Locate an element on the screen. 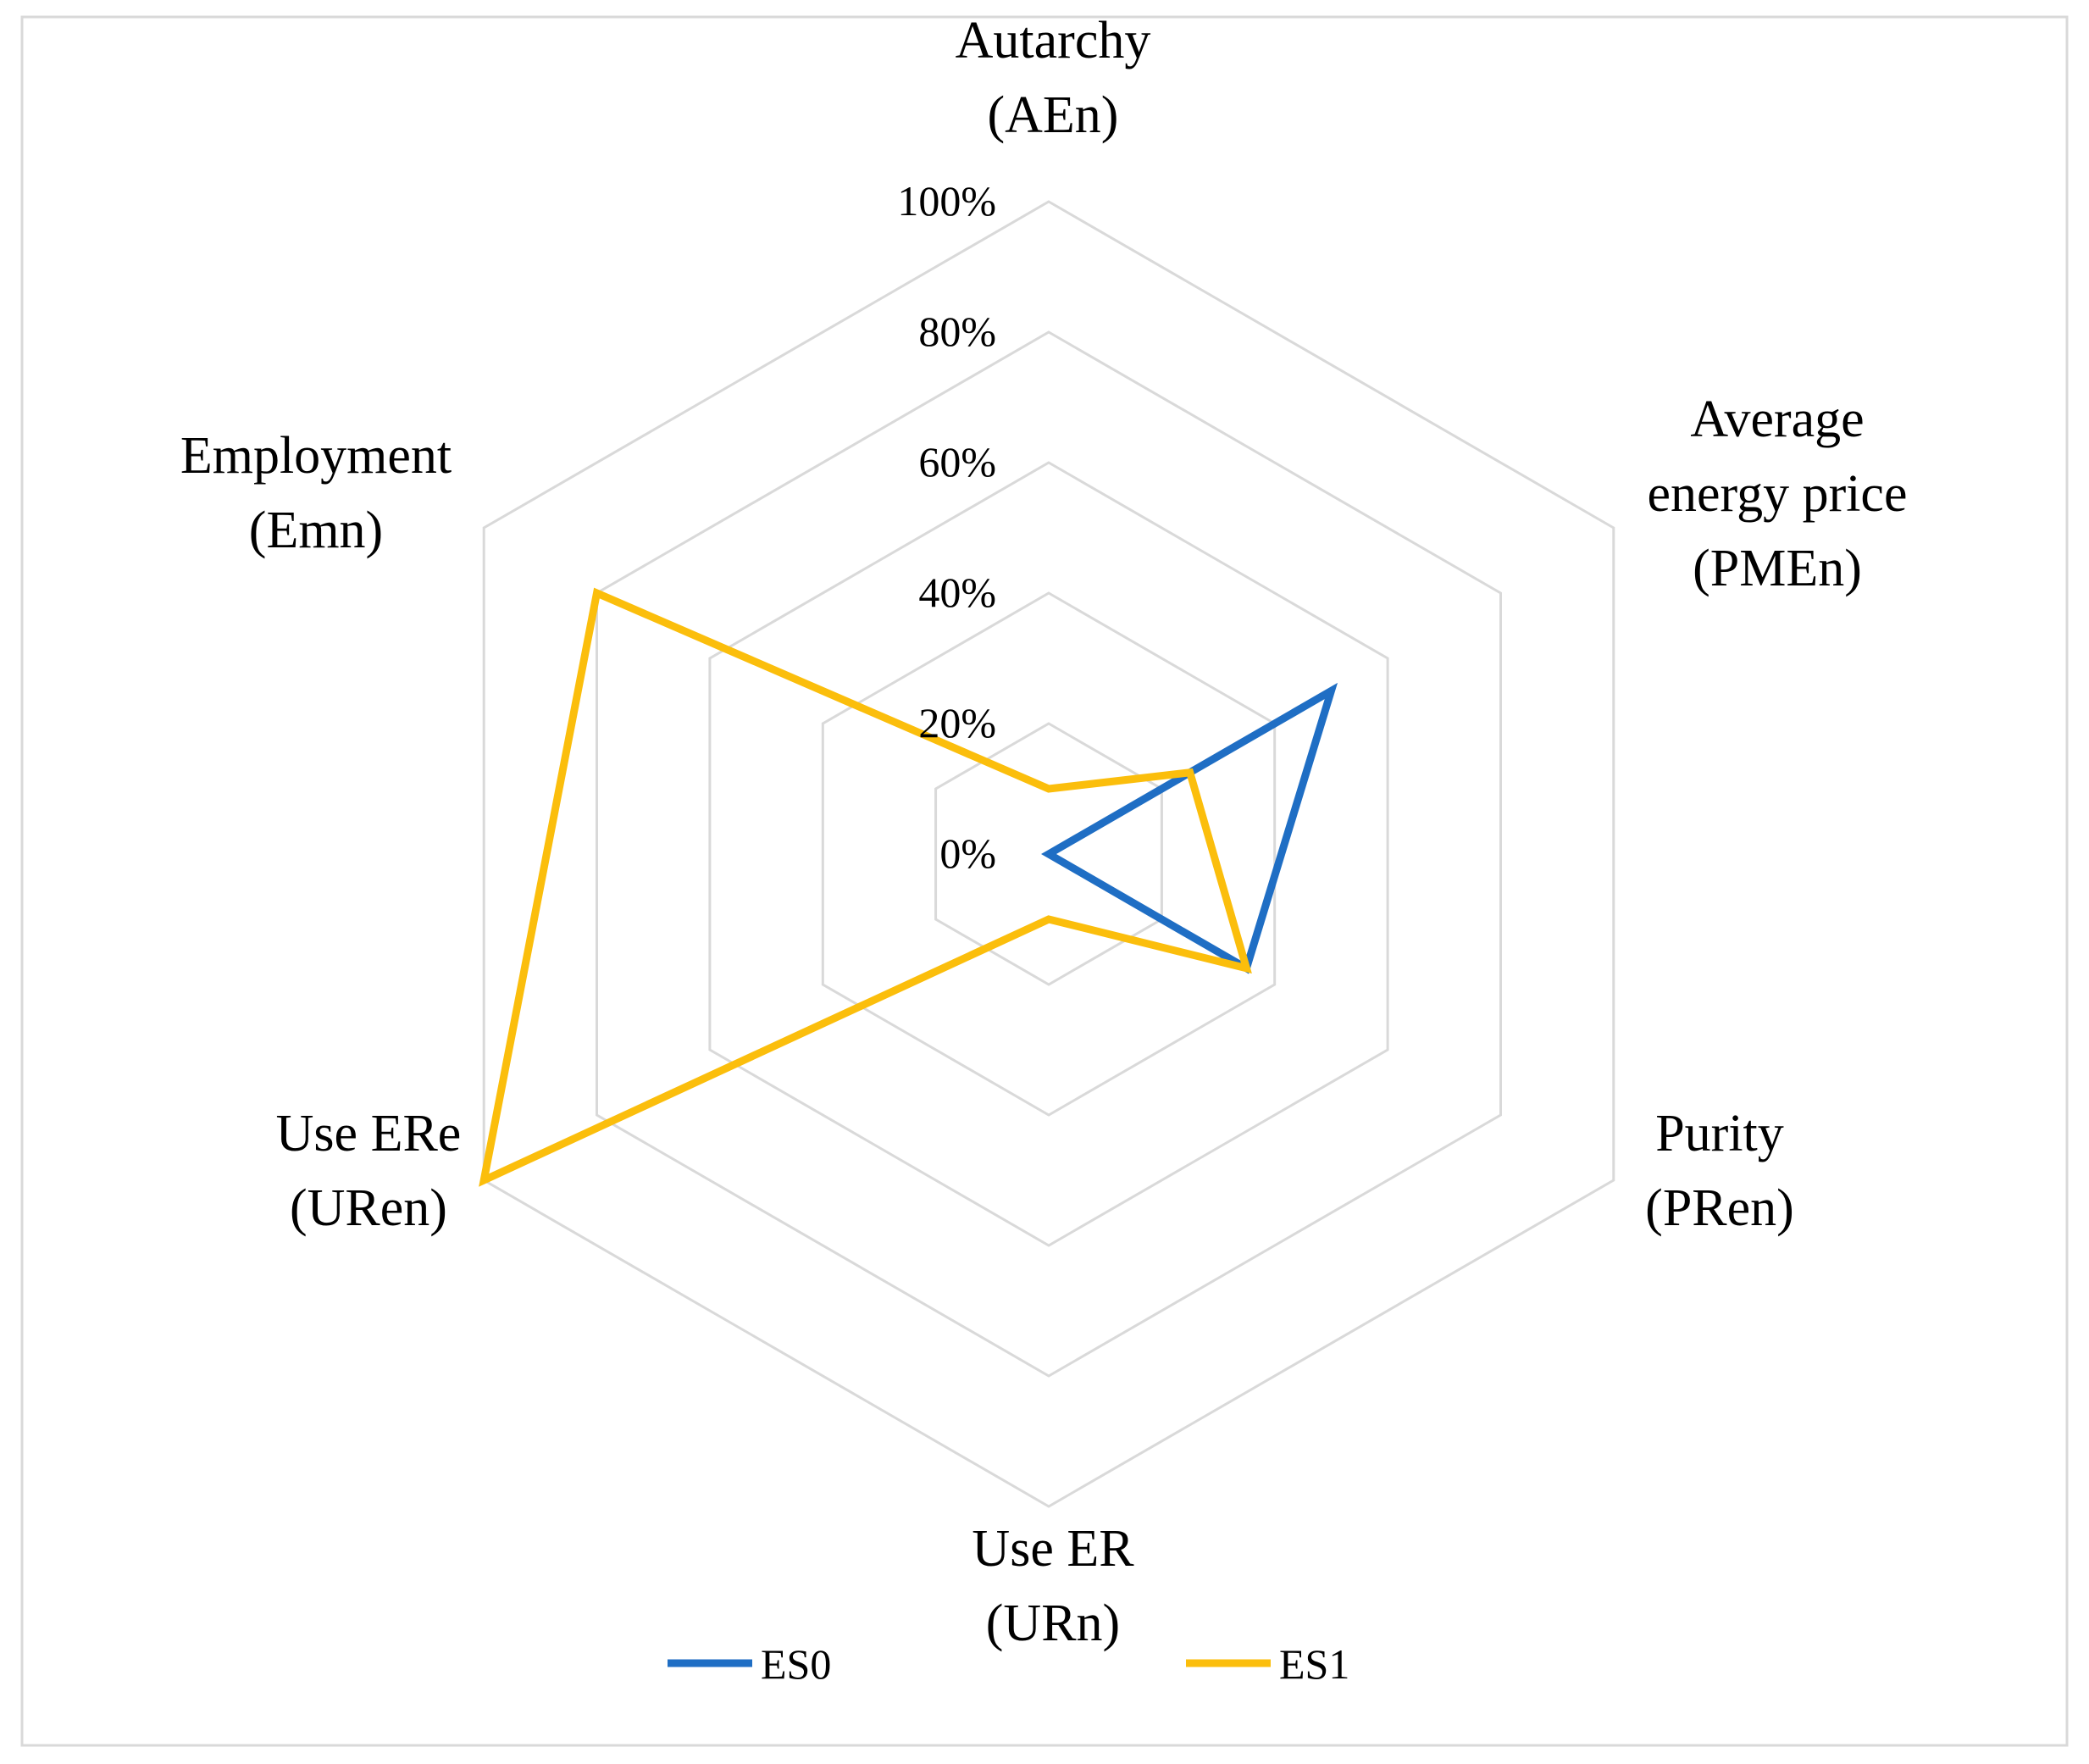  legend-label-es1: ES1 is located at coordinates (1314, 1664).